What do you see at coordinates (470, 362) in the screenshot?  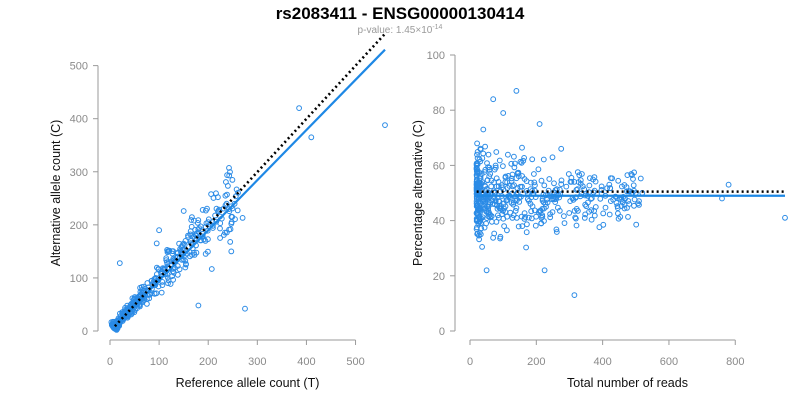 I see `right-x-tick-label: 0` at bounding box center [470, 362].